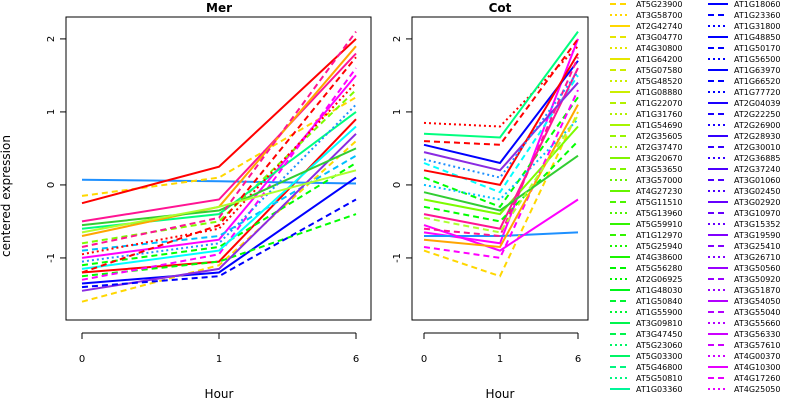 The width and height of the screenshot is (800, 400). I want to click on legend-label: AT5G59910, so click(659, 224).